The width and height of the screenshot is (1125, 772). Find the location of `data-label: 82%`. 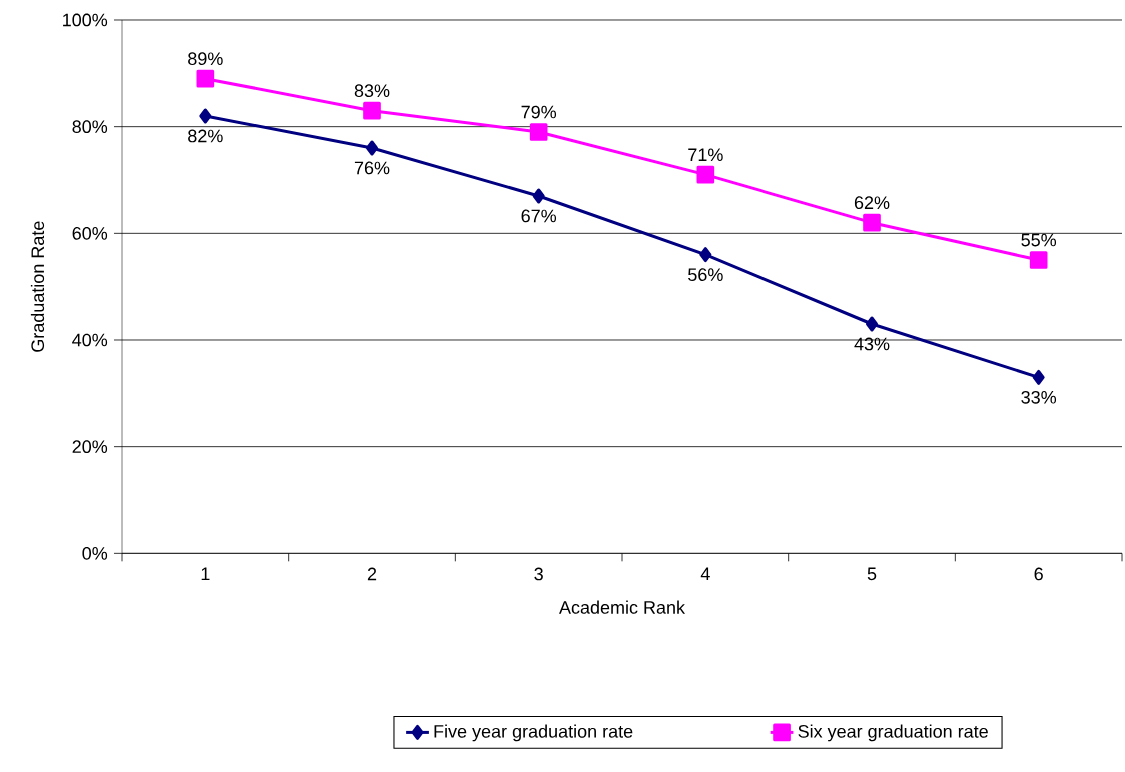

data-label: 82% is located at coordinates (205, 136).